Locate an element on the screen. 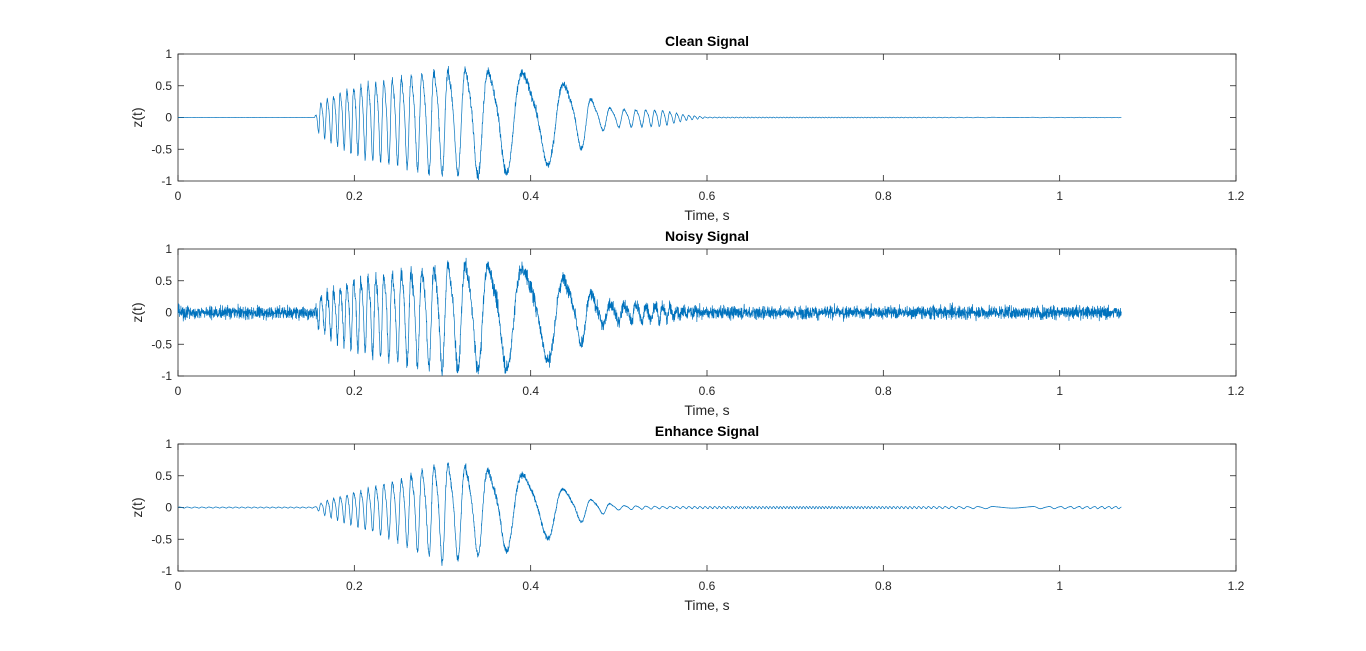 Image resolution: width=1366 pixels, height=651 pixels. chart-title: Enhance Signal is located at coordinates (707, 431).